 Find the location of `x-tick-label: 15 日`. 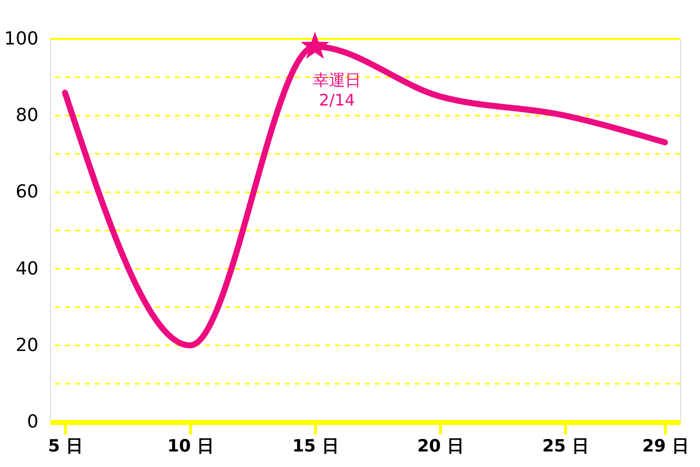

x-tick-label: 15 日 is located at coordinates (315, 446).